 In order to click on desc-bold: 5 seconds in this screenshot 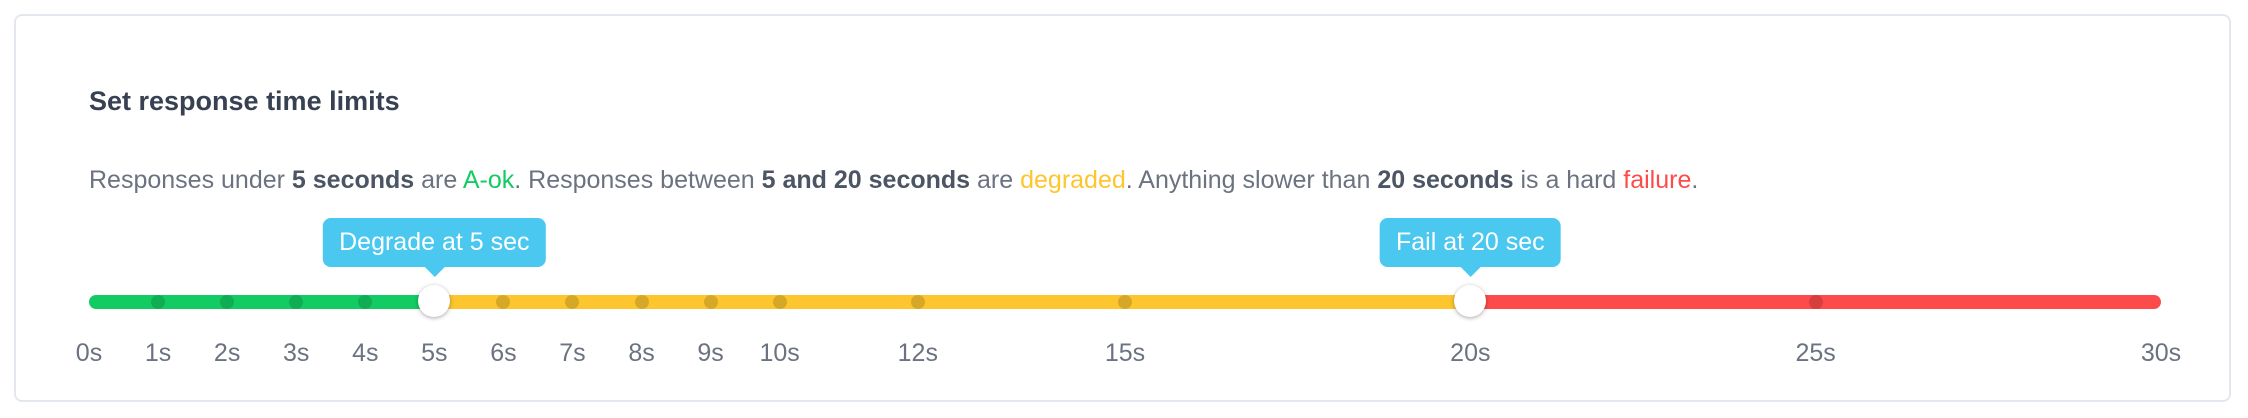, I will do `click(353, 180)`.